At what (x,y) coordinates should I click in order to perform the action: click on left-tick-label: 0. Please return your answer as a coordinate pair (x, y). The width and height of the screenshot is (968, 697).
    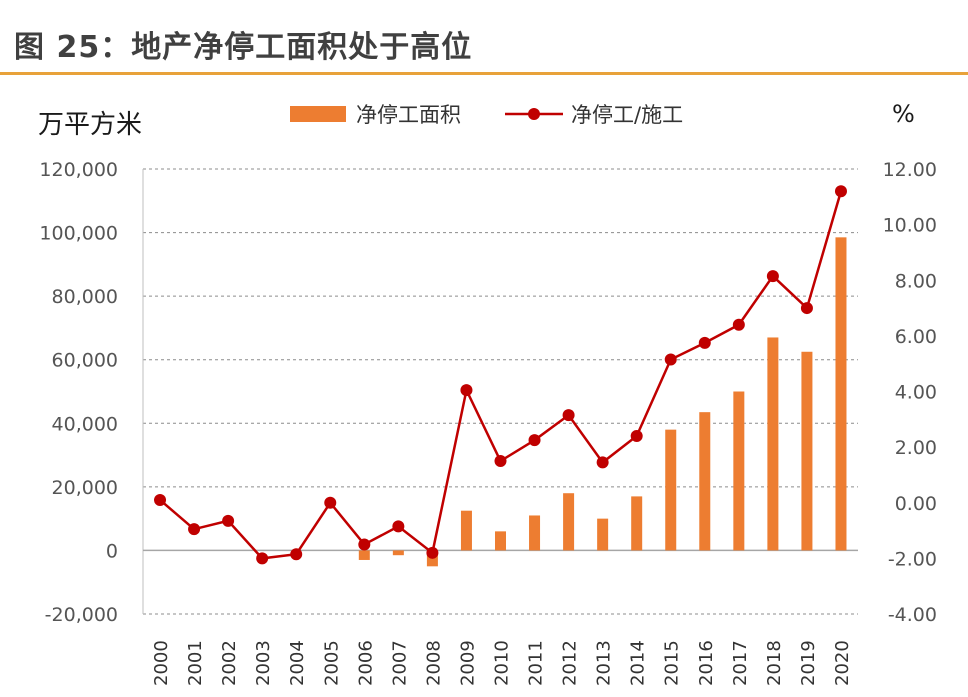
    Looking at the image, I should click on (112, 551).